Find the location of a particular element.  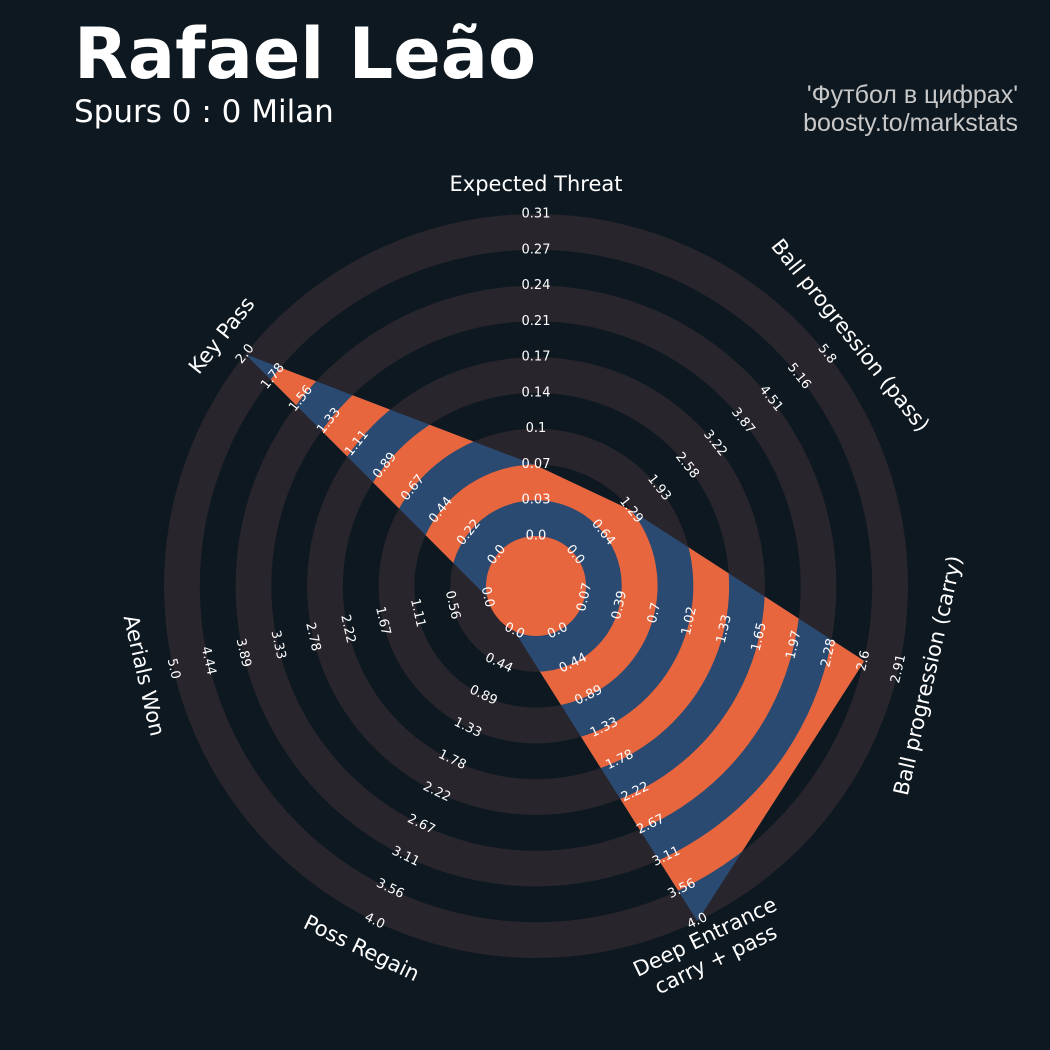

tick-label: 1.33 is located at coordinates (724, 629).